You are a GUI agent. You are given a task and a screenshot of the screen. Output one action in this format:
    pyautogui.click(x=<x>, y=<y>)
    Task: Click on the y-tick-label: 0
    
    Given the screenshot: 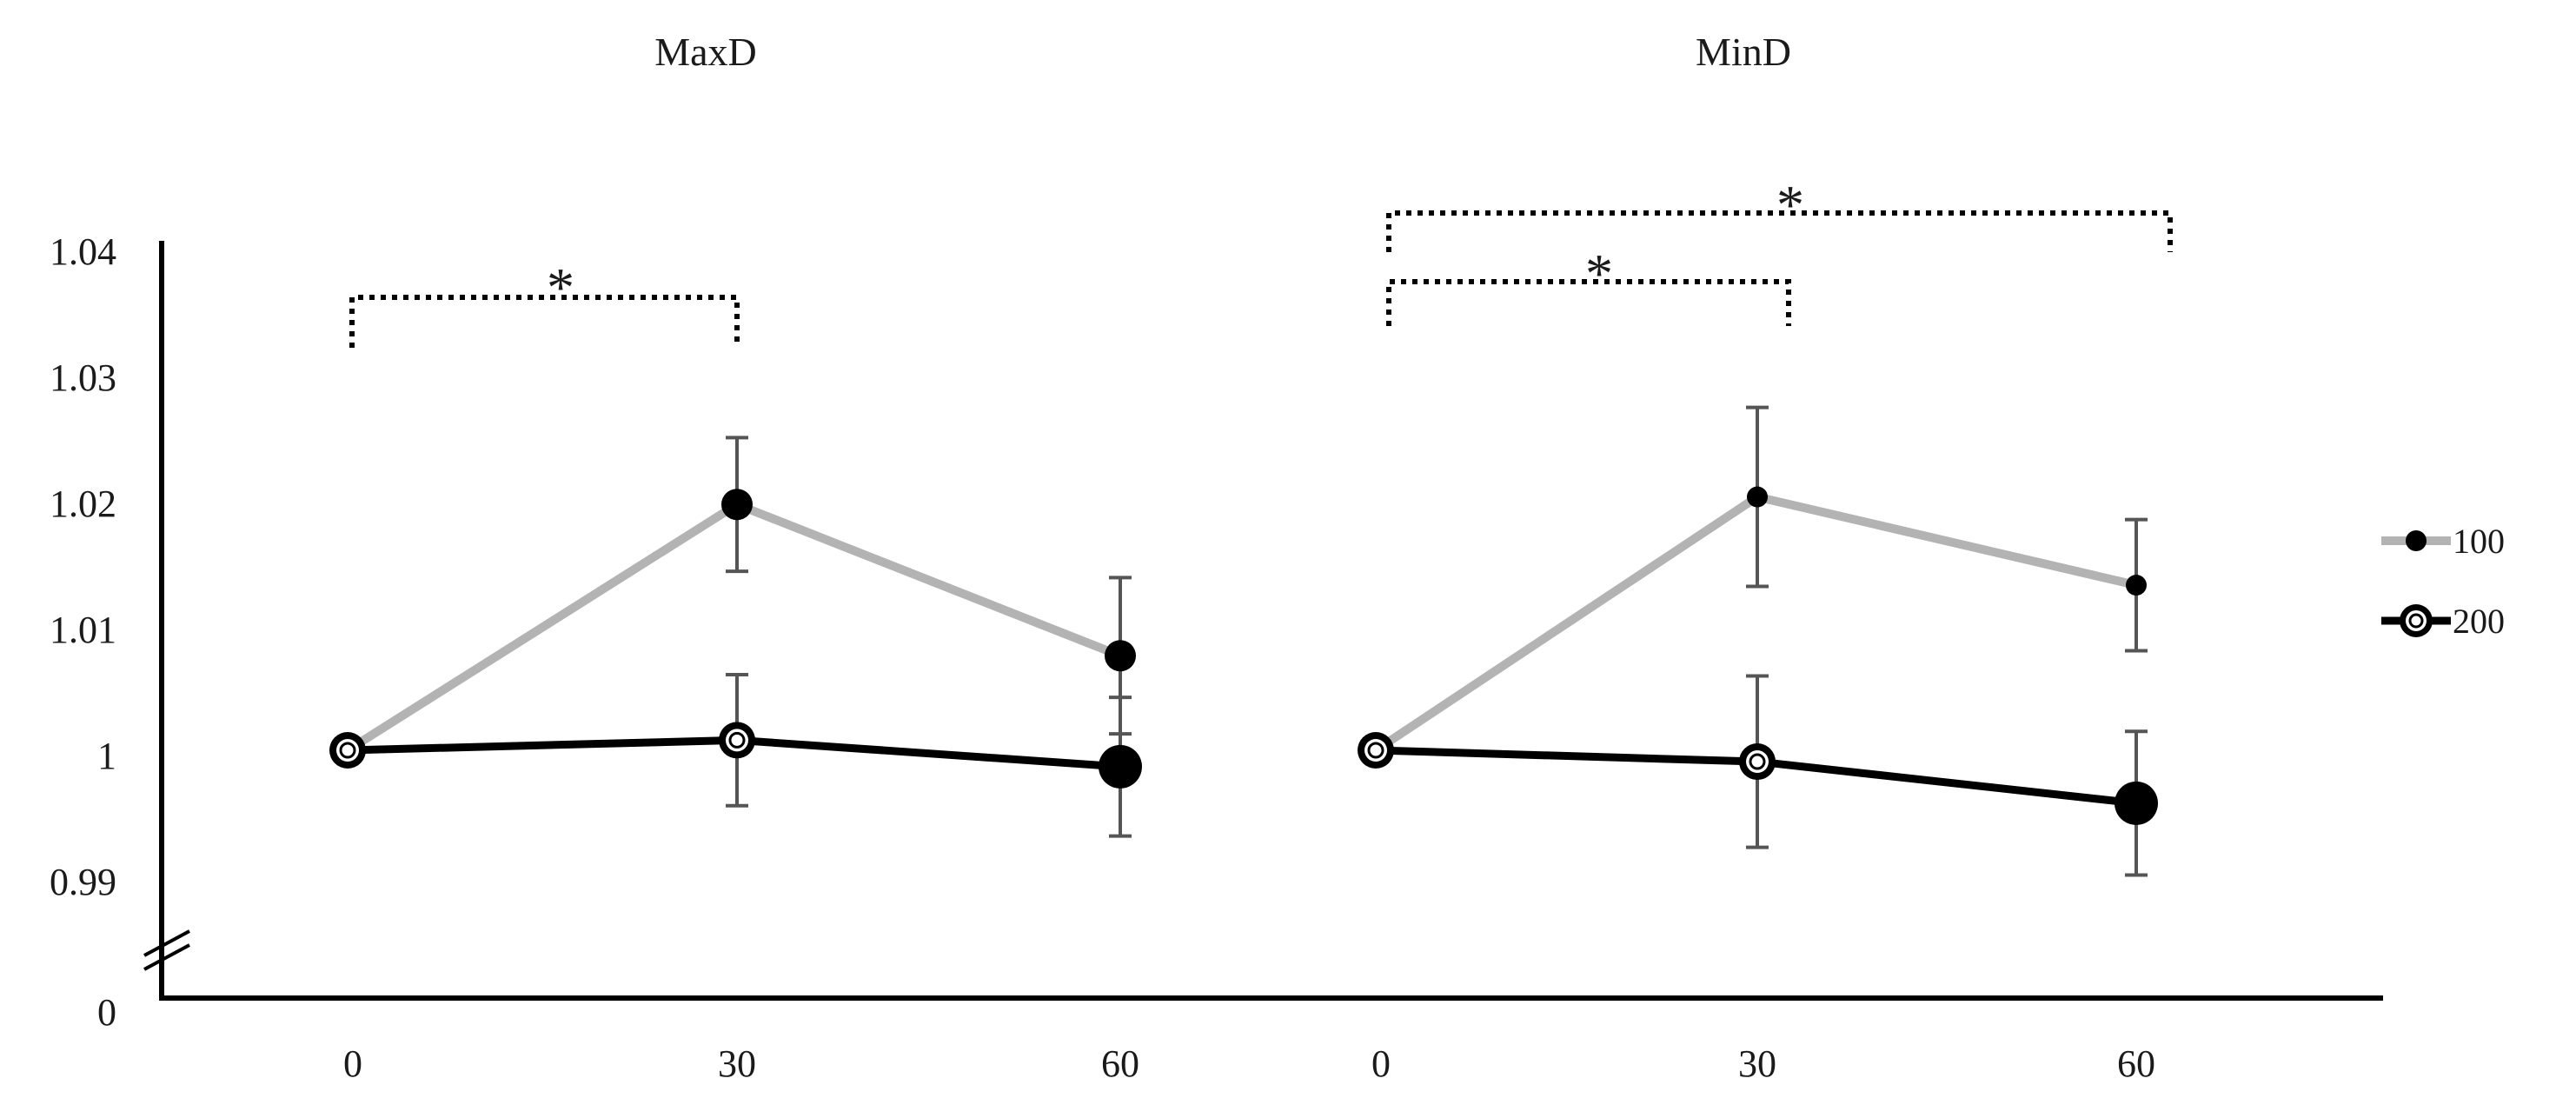 What is the action you would take?
    pyautogui.click(x=106, y=1012)
    